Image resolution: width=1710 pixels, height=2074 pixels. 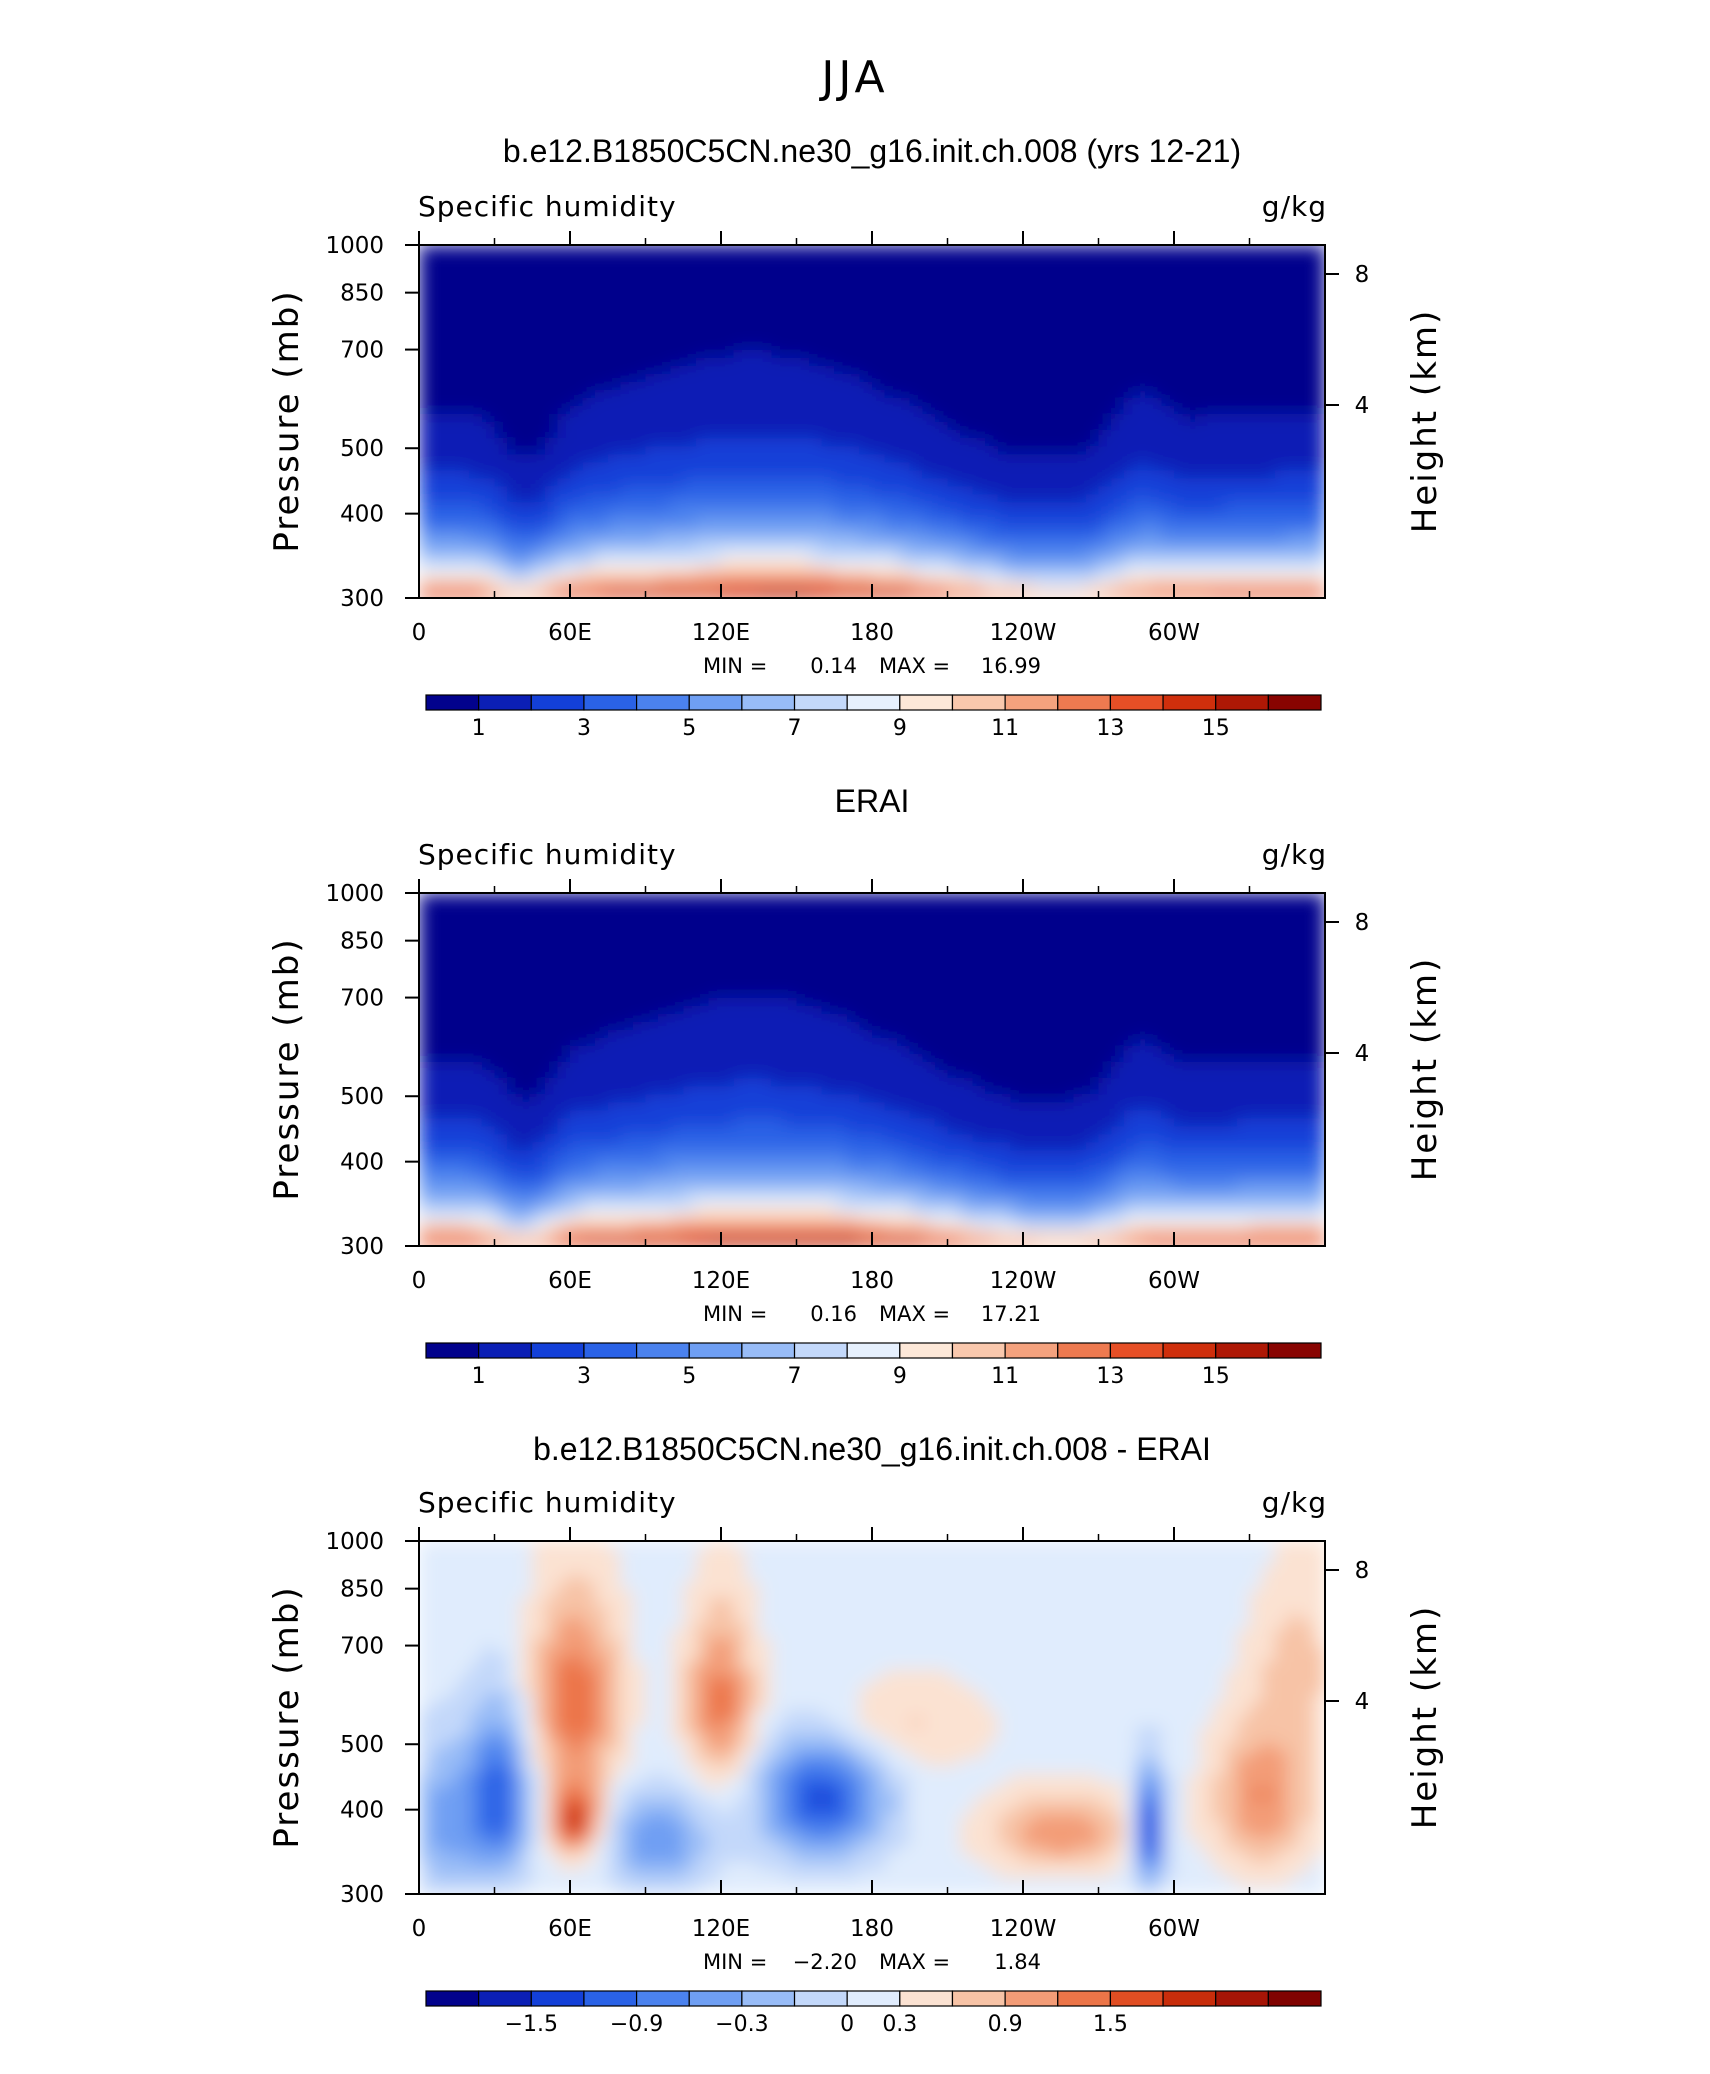 What do you see at coordinates (825, 1962) in the screenshot?
I see `min-value: −2.20` at bounding box center [825, 1962].